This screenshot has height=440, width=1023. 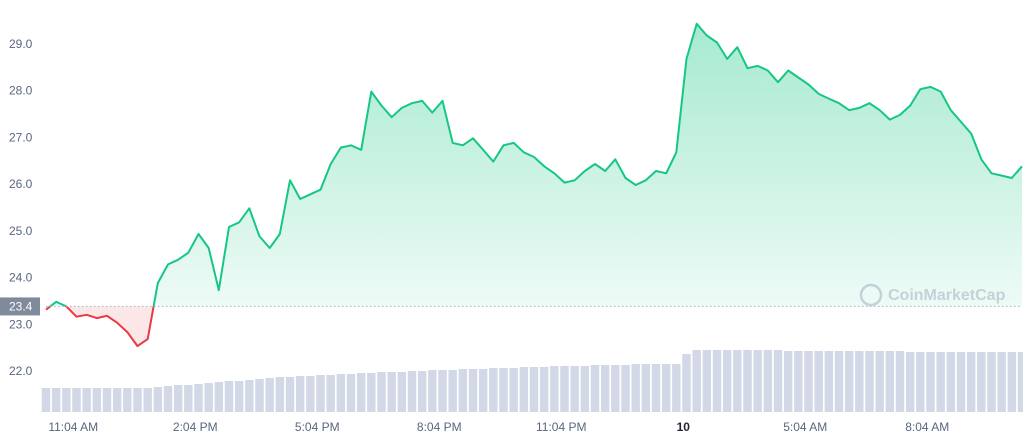 What do you see at coordinates (21, 231) in the screenshot?
I see `y-tick-label: 25.0` at bounding box center [21, 231].